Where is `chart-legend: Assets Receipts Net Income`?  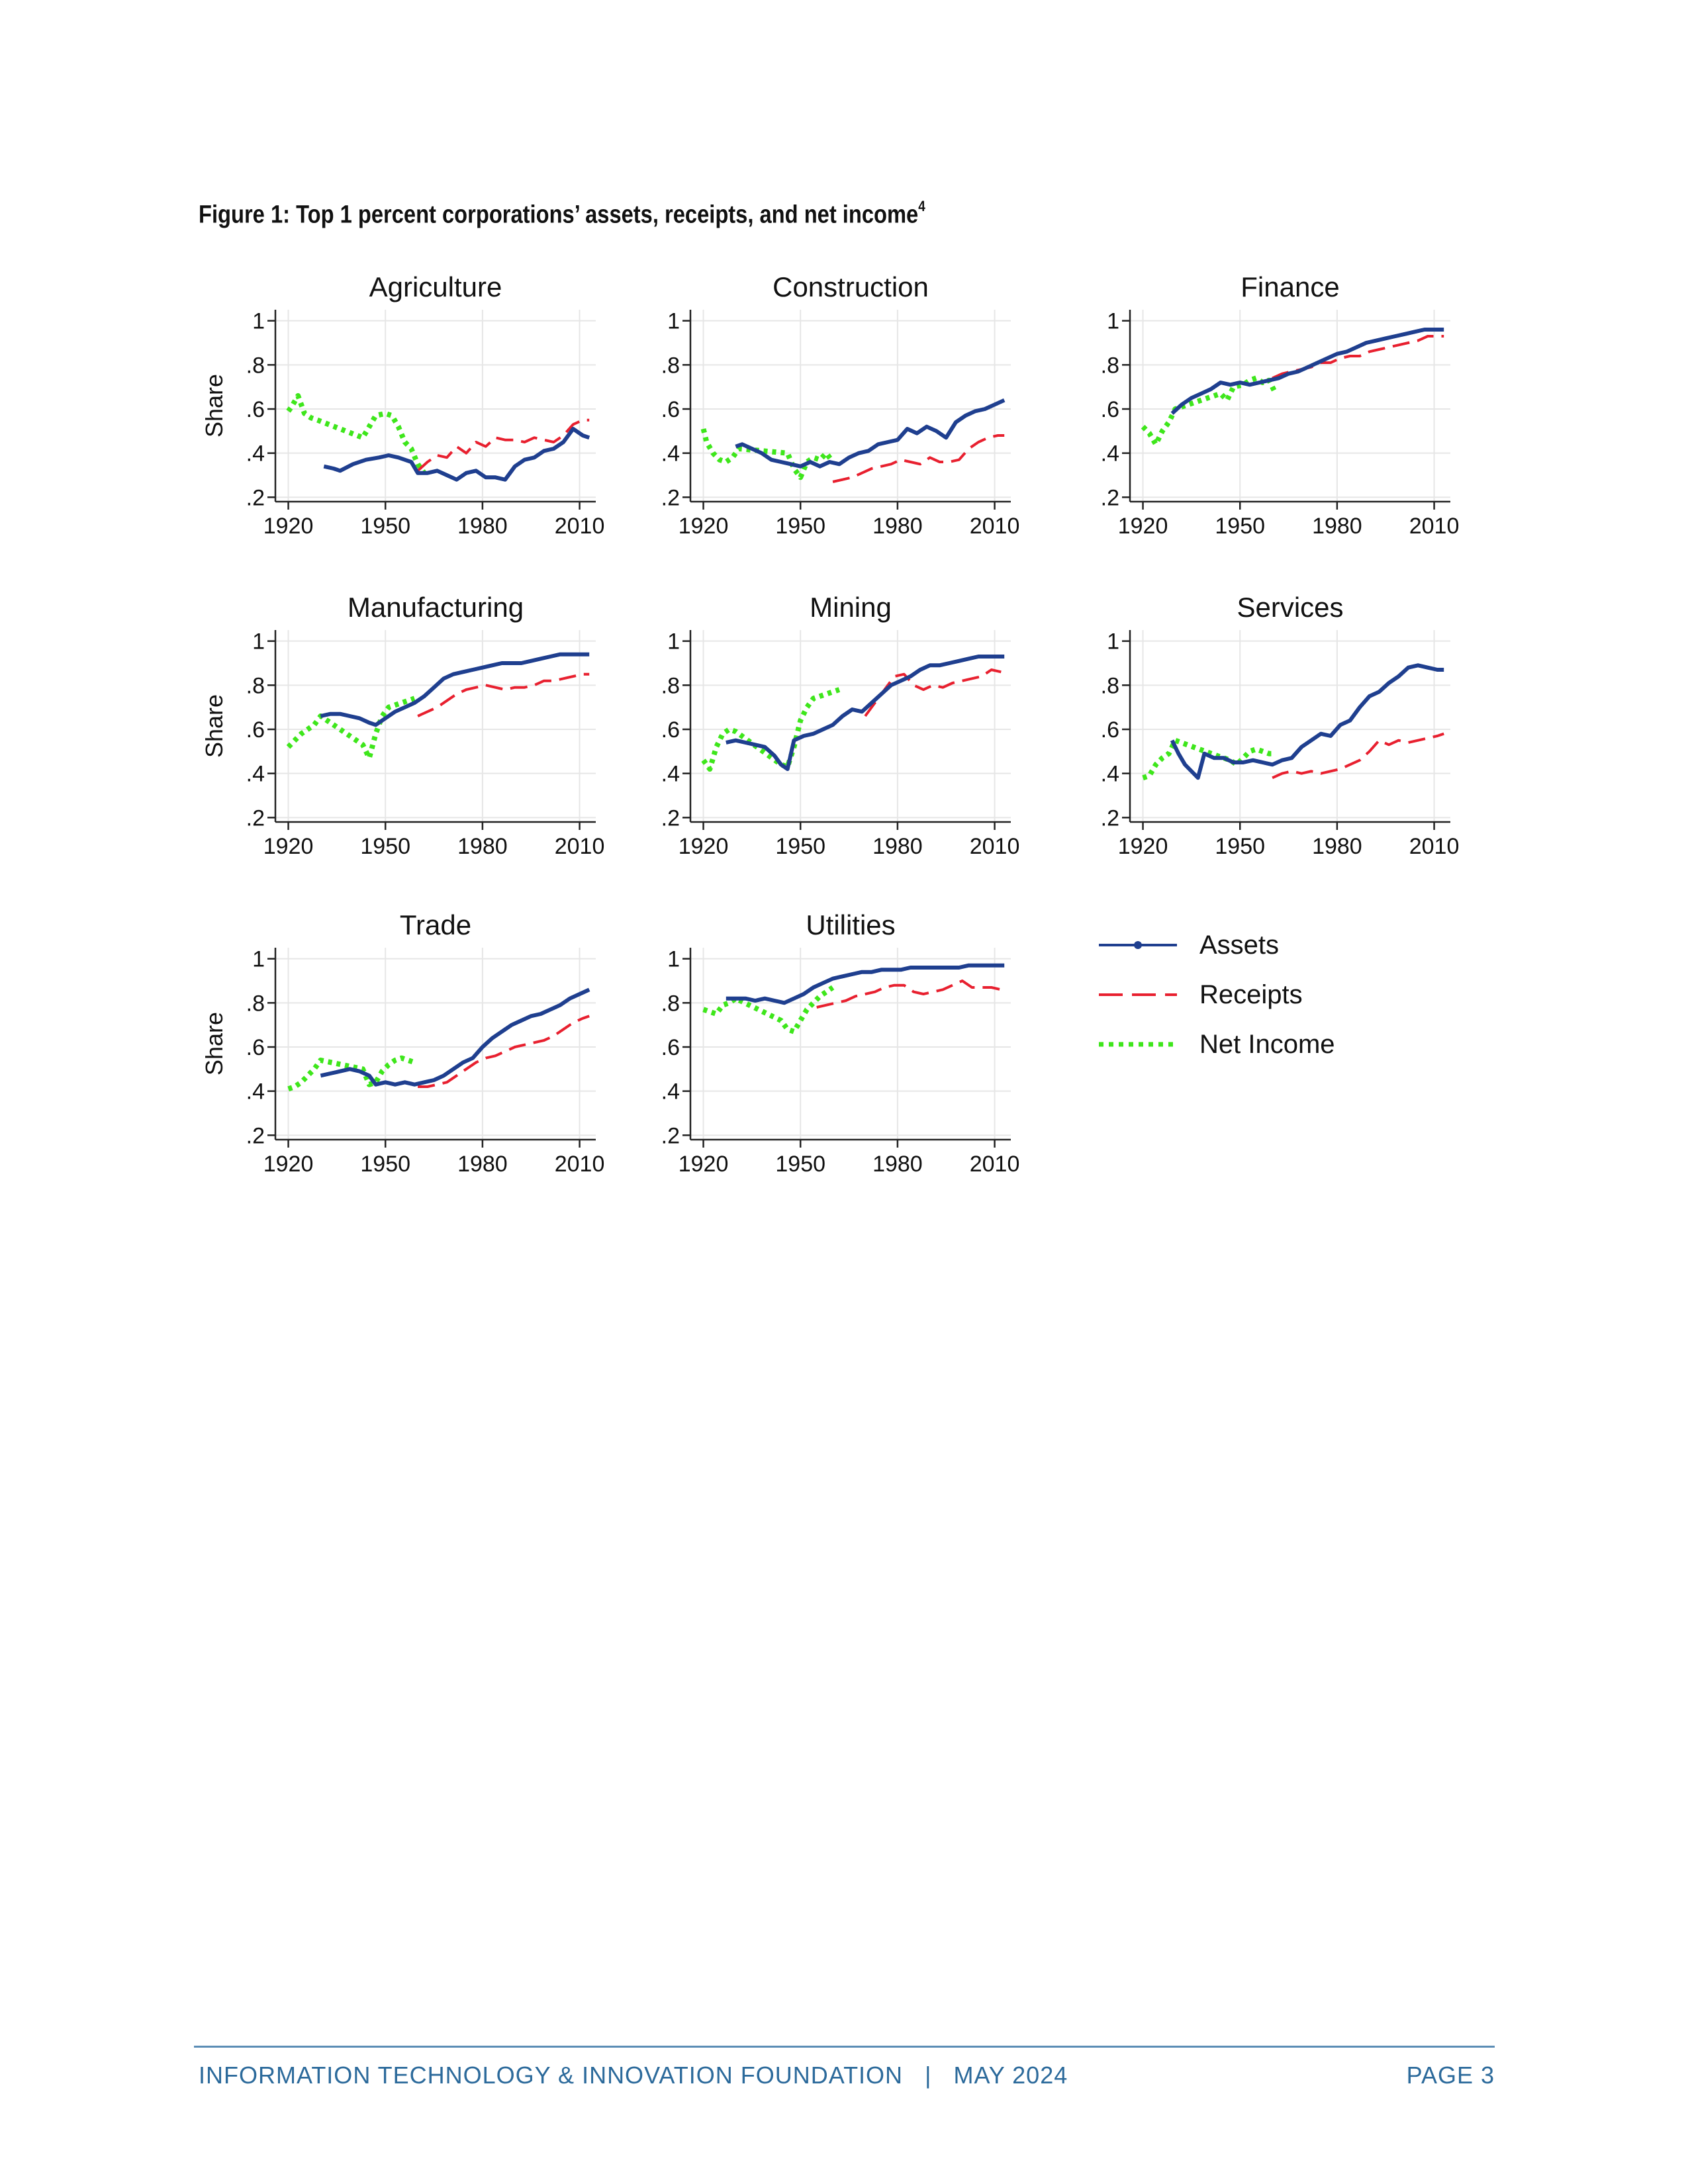 chart-legend: Assets Receipts Net Income is located at coordinates (1217, 995).